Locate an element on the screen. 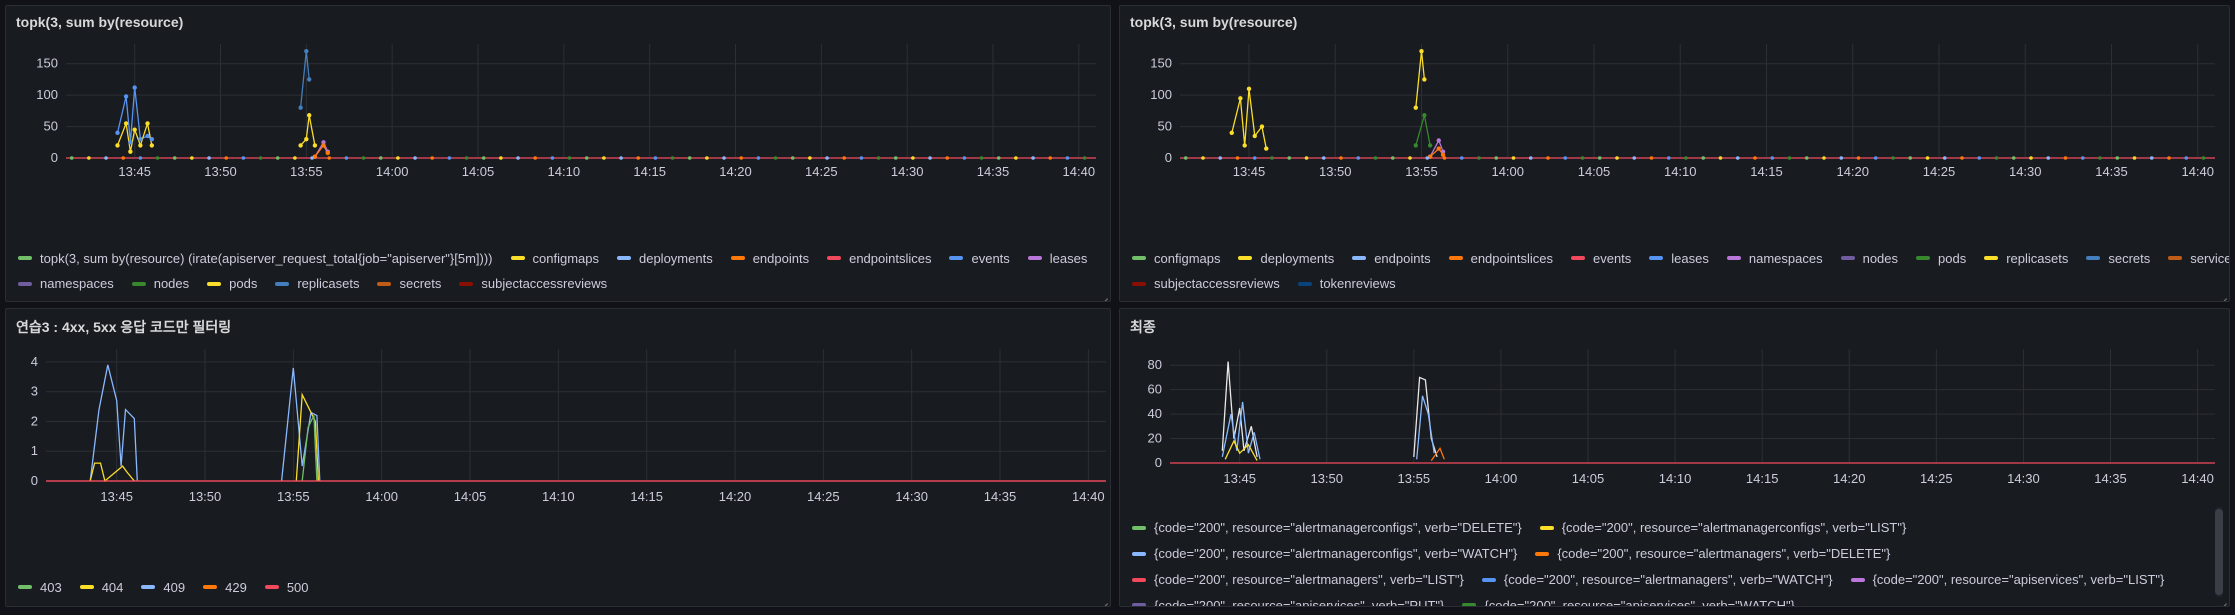 The image size is (2235, 615). legend-item: configmaps is located at coordinates (554, 258).